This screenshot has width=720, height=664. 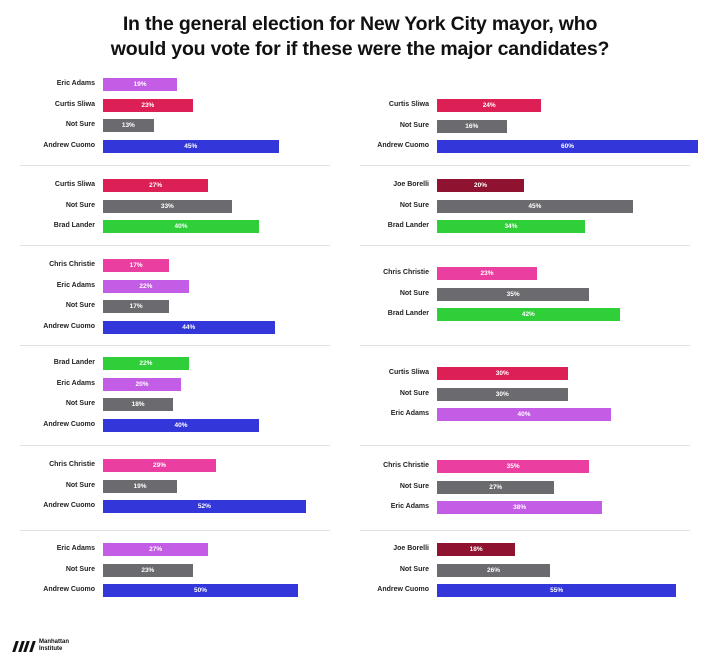 I want to click on bar-value-label: 24%, so click(x=489, y=105).